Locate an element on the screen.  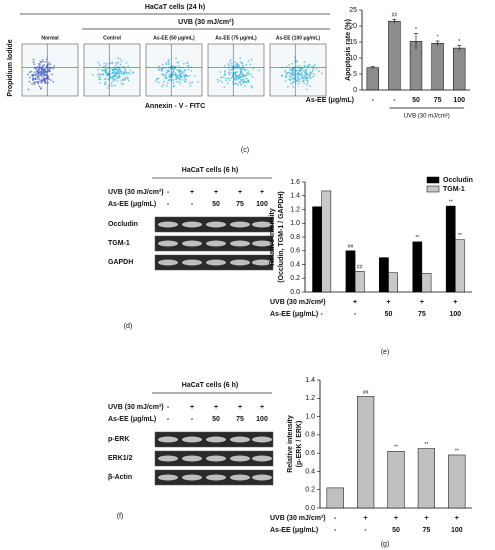
band-label: TGM-1 is located at coordinates (119, 243).